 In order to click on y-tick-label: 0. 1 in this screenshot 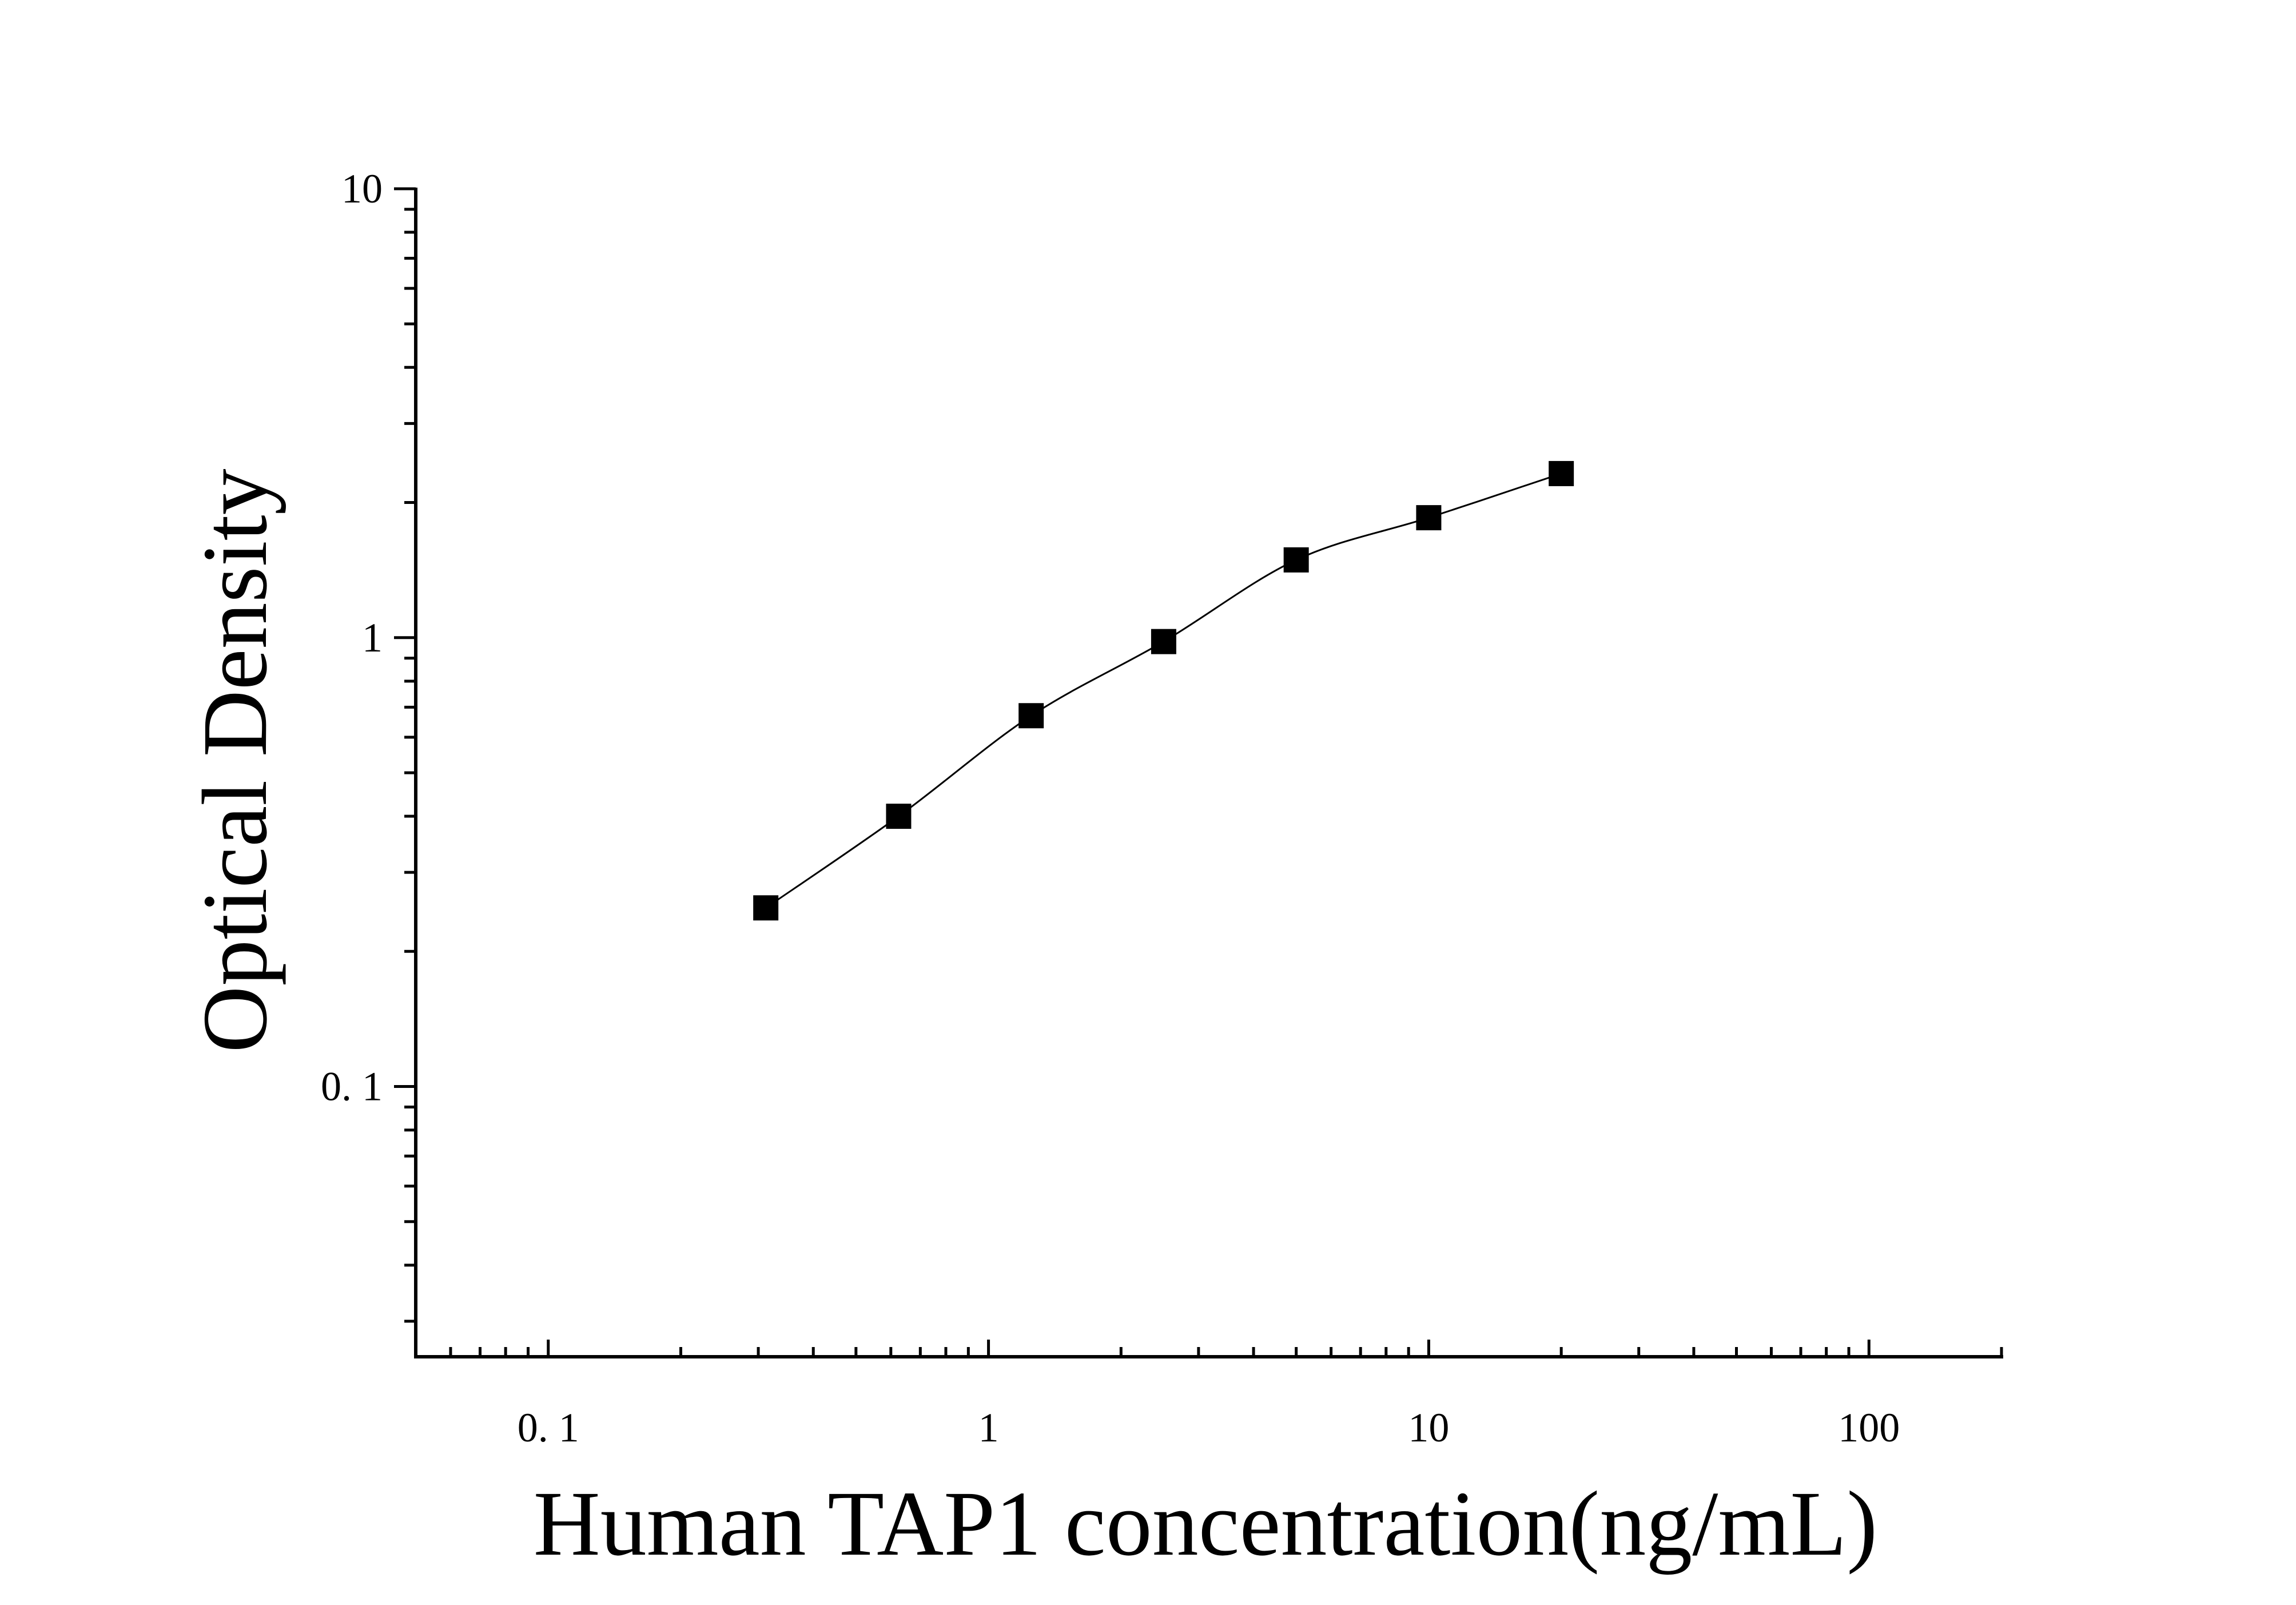, I will do `click(352, 1087)`.